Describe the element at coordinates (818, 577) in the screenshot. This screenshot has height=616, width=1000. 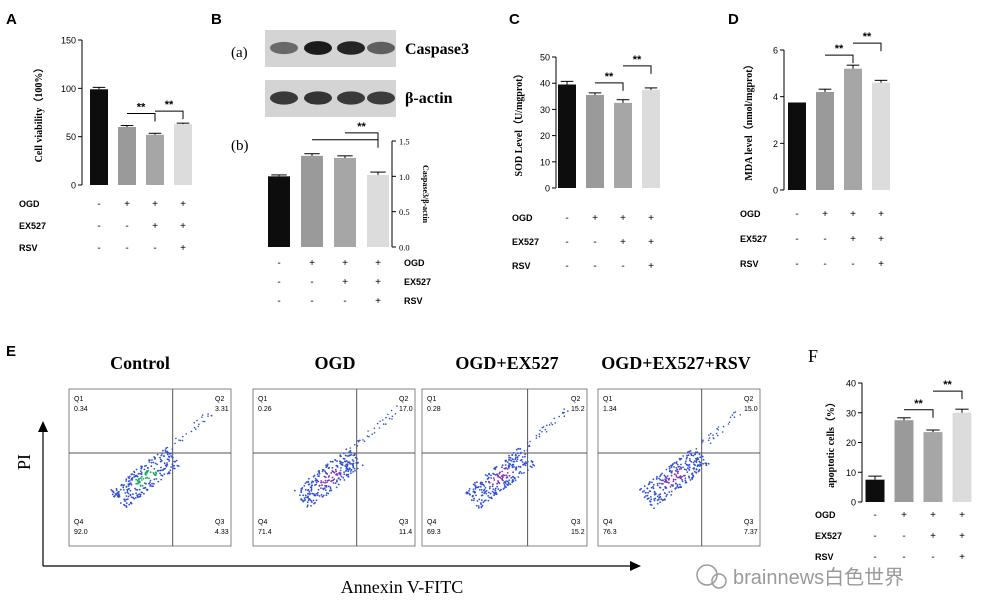
I see `watermark-text: brainnews白色世界` at that location.